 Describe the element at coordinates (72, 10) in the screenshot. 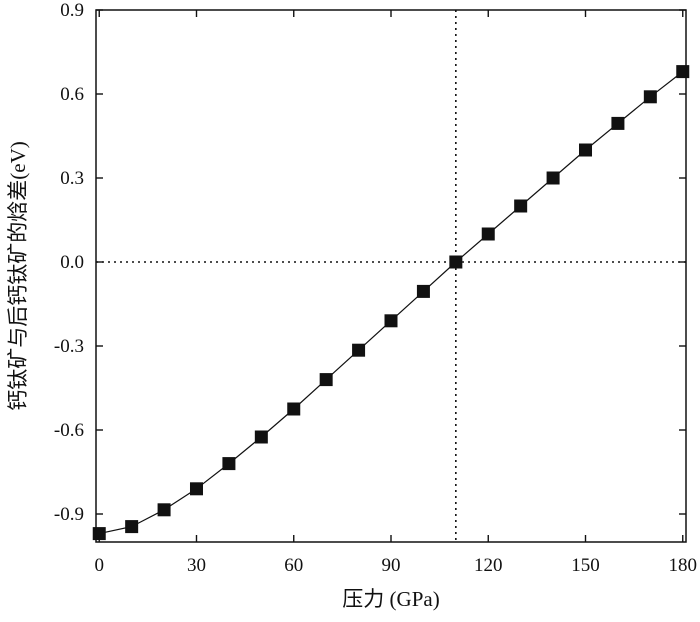

I see `y-tick-label: 0.9` at that location.